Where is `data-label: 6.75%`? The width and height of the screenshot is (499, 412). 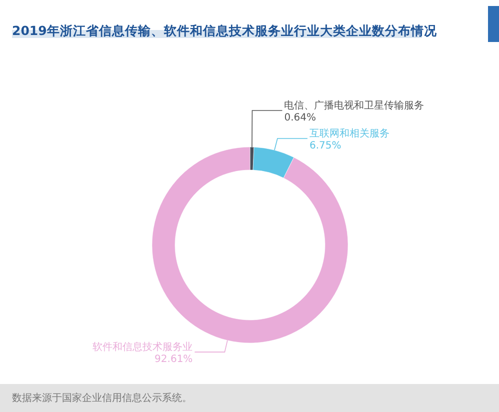 data-label: 6.75% is located at coordinates (325, 146).